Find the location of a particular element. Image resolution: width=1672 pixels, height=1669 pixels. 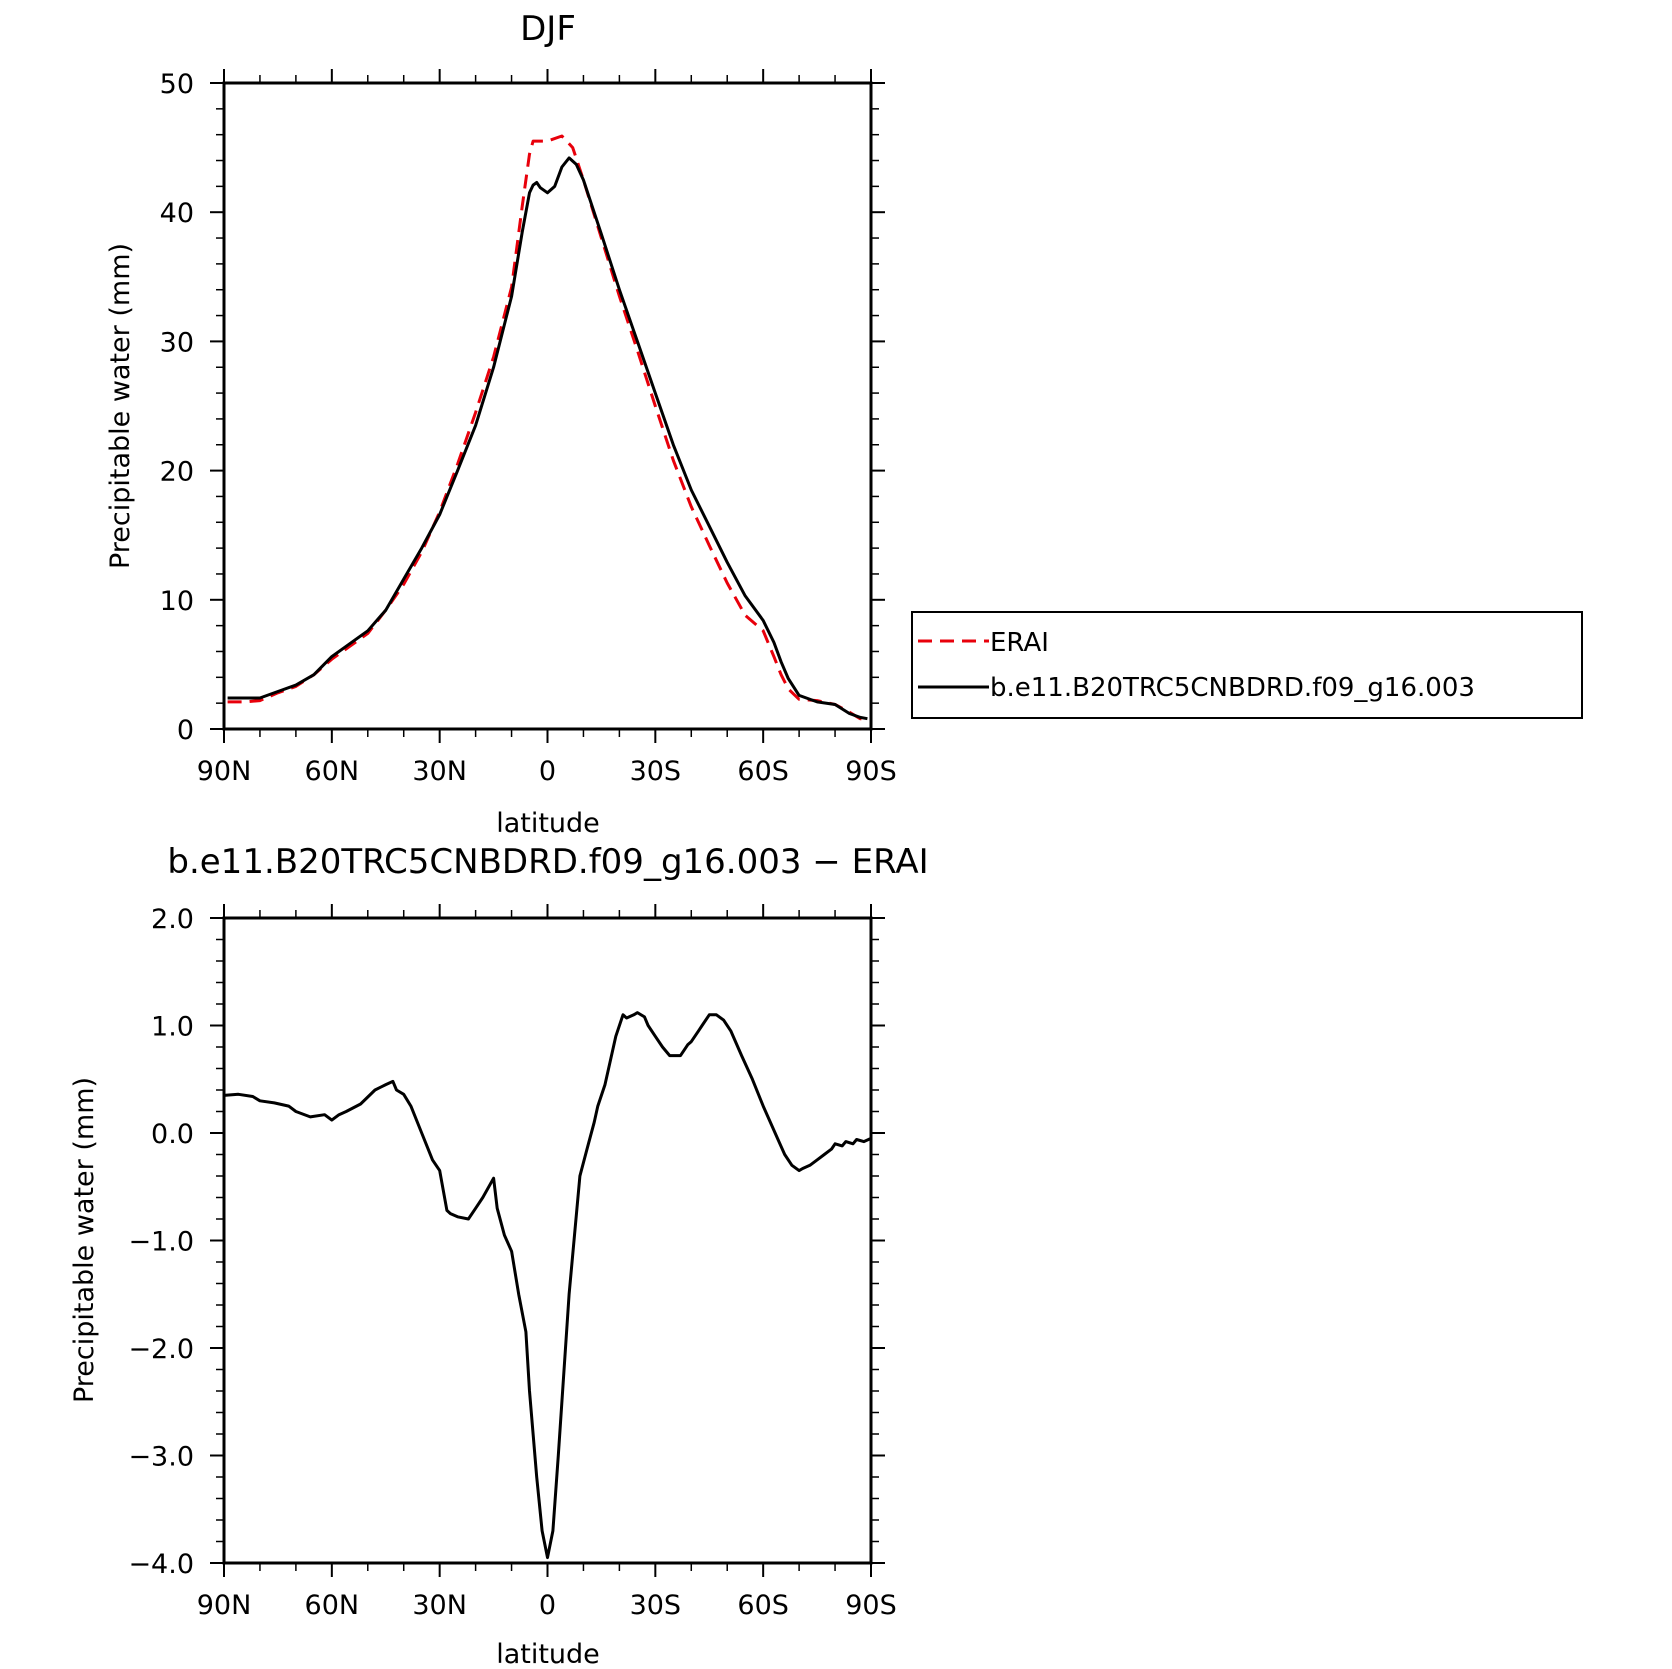

top-y-tick-label: 10 is located at coordinates (177, 601).